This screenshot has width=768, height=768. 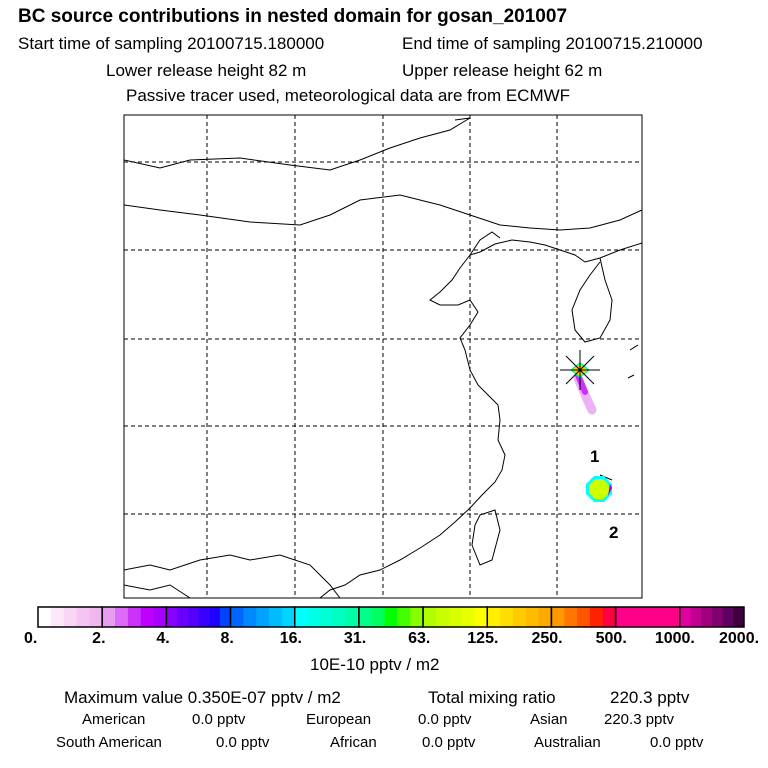 I want to click on colorbar-tick-label: 1000., so click(x=674, y=638).